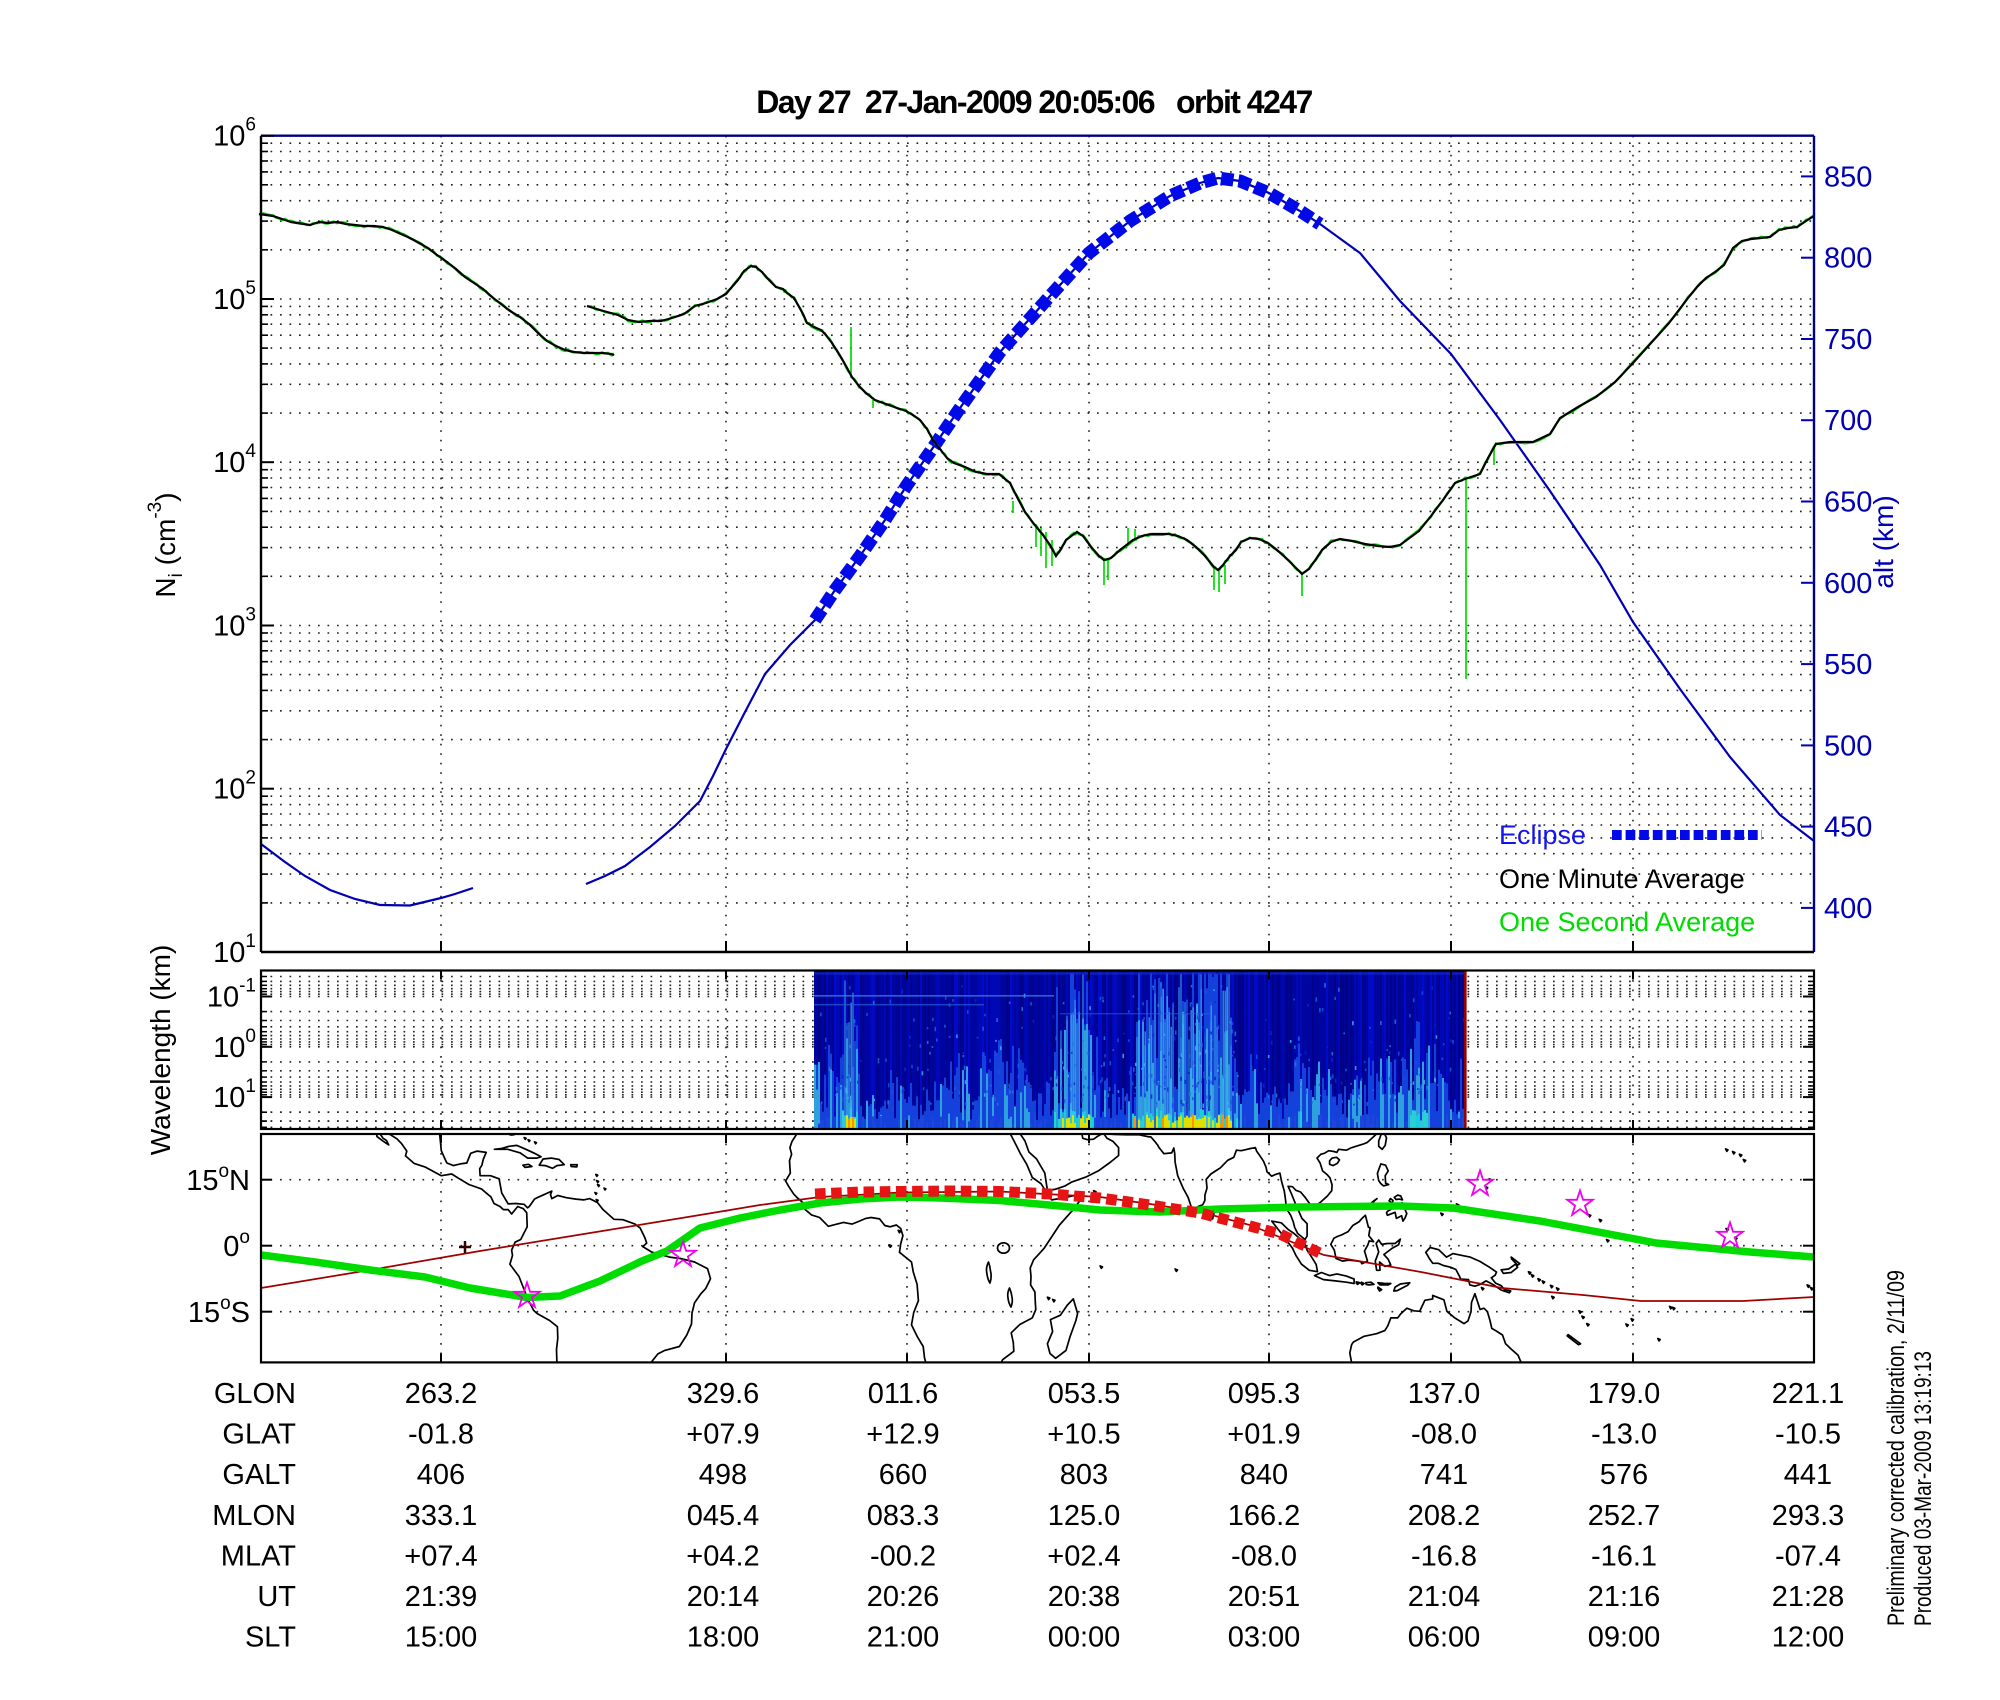  Describe the element at coordinates (1542, 835) in the screenshot. I see `svg-text: Eclipse` at that location.